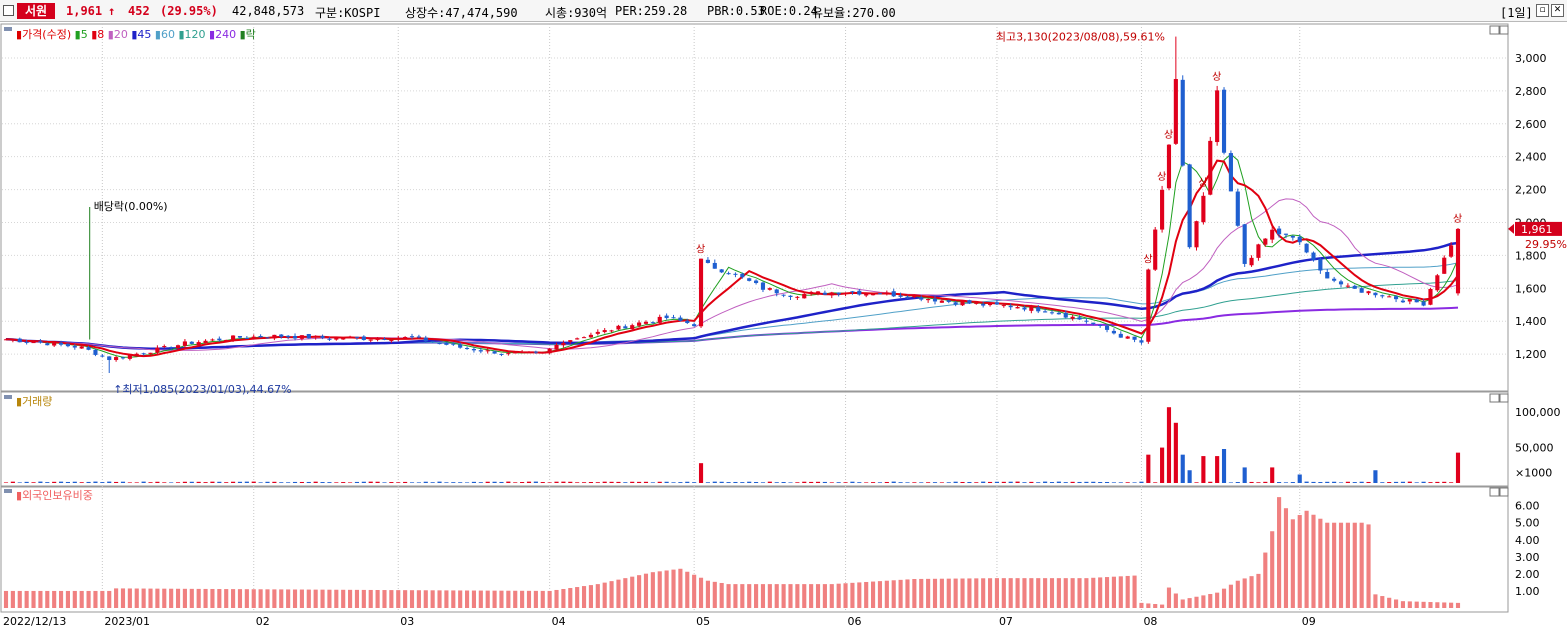 This screenshot has width=1567, height=630. I want to click on stock-name: 서원, so click(36, 11).